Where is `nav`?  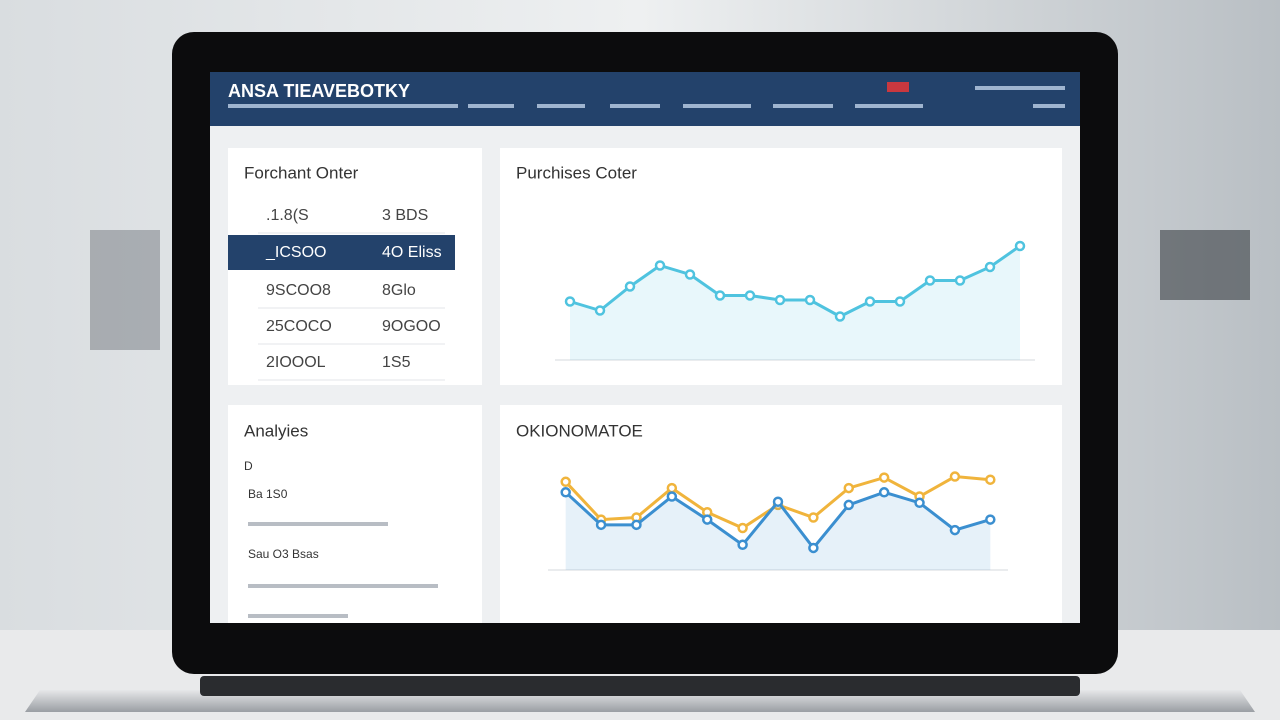
nav is located at coordinates (766, 97).